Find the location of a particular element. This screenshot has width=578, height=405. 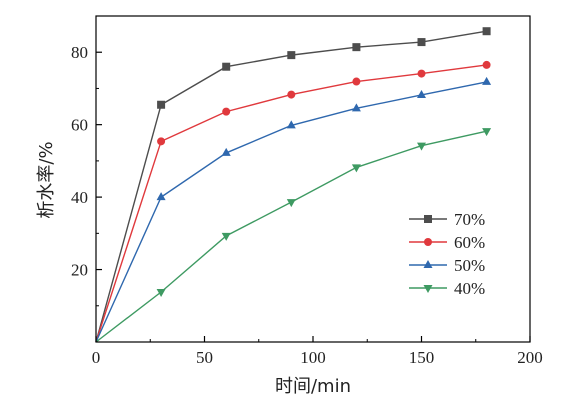

x-axis-title: 时间/min is located at coordinates (313, 386).